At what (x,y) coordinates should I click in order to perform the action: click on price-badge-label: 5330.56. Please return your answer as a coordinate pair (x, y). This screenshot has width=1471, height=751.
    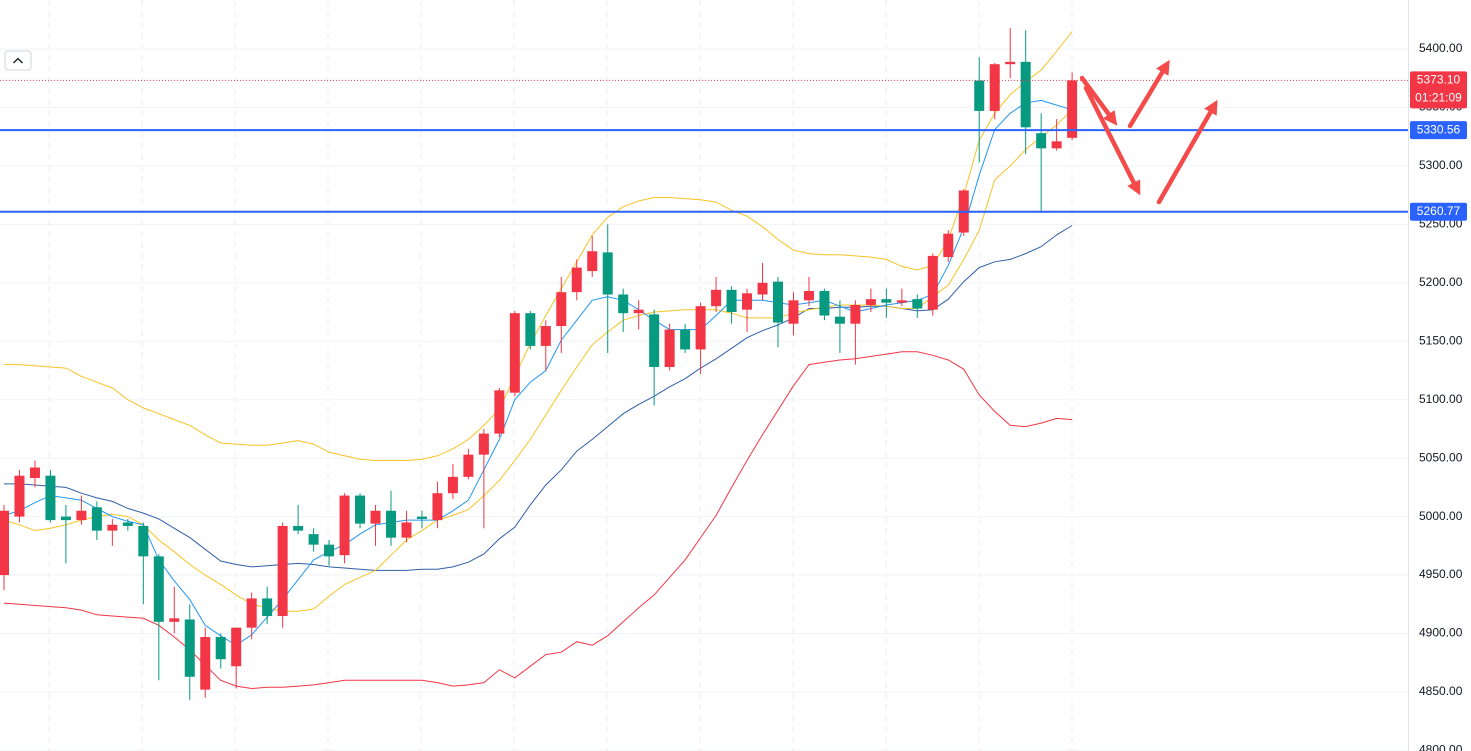
    Looking at the image, I should click on (1439, 129).